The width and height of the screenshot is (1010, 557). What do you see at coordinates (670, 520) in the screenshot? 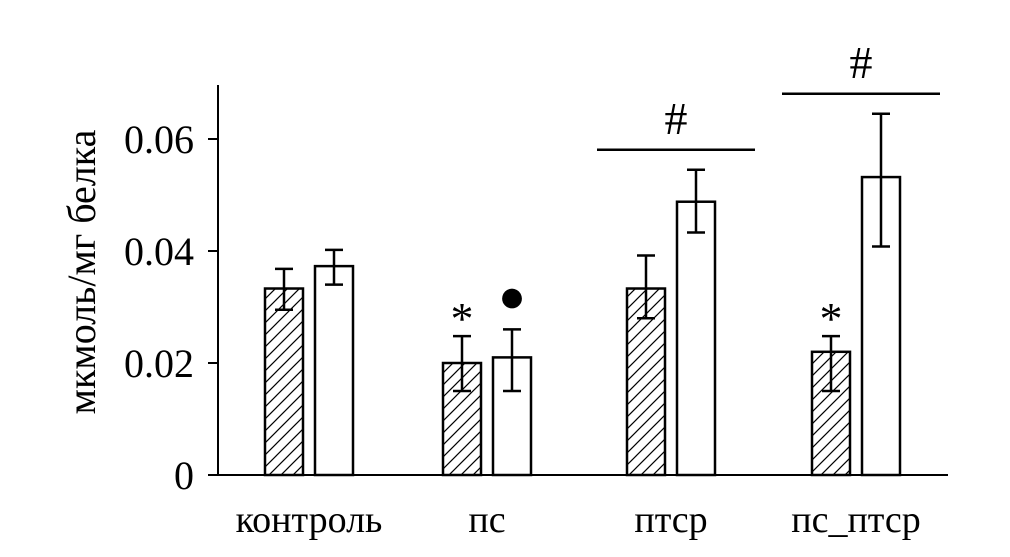
I see `x-category-label: птср` at bounding box center [670, 520].